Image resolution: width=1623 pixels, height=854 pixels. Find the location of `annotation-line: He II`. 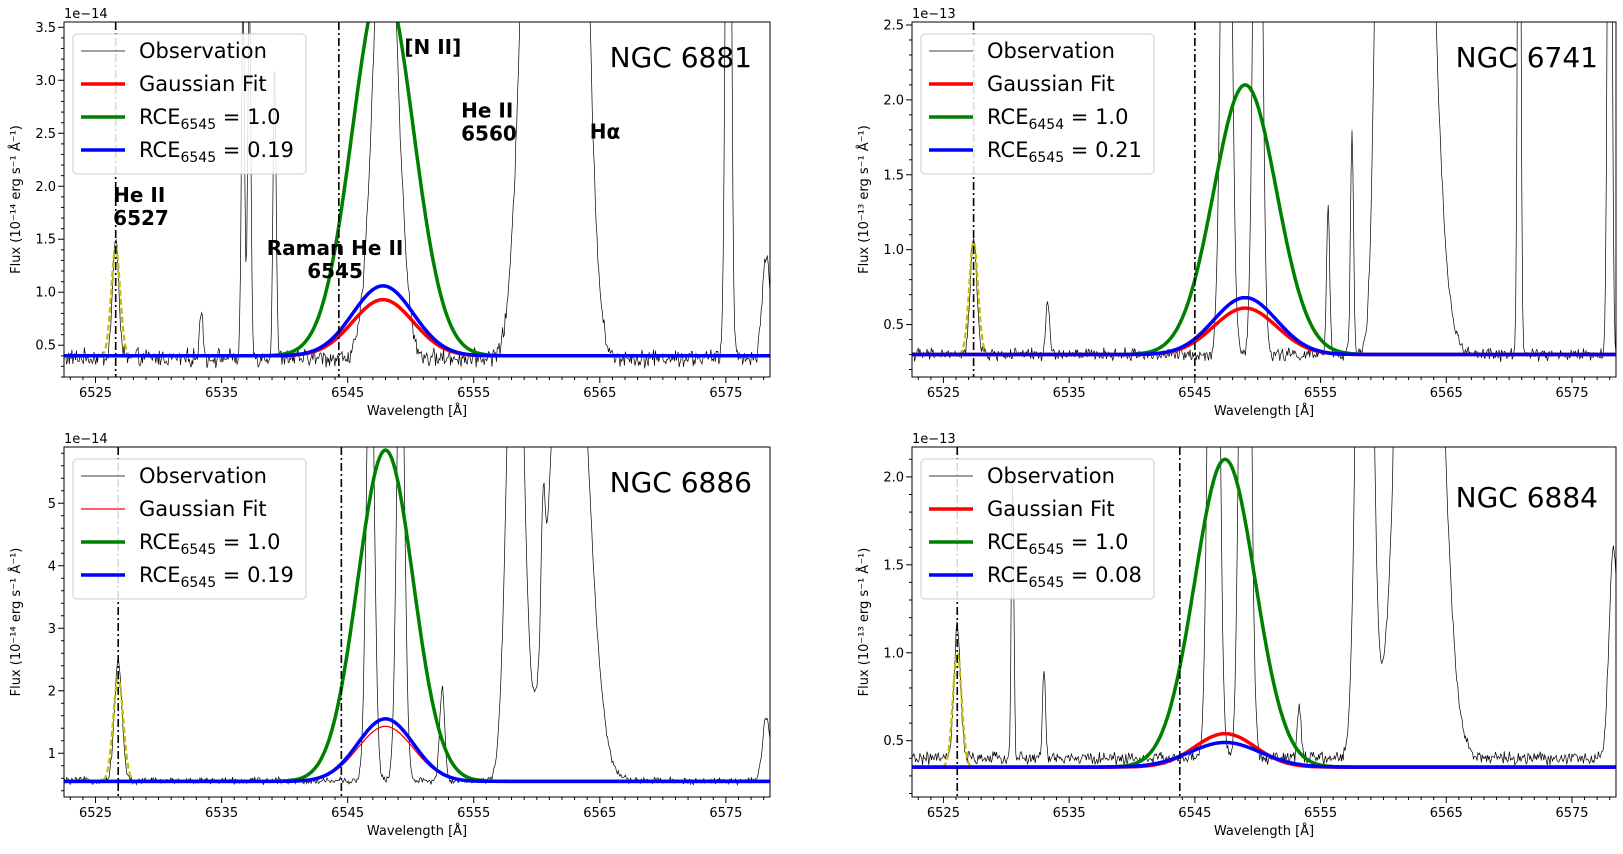

annotation-line: He II is located at coordinates (139, 195).